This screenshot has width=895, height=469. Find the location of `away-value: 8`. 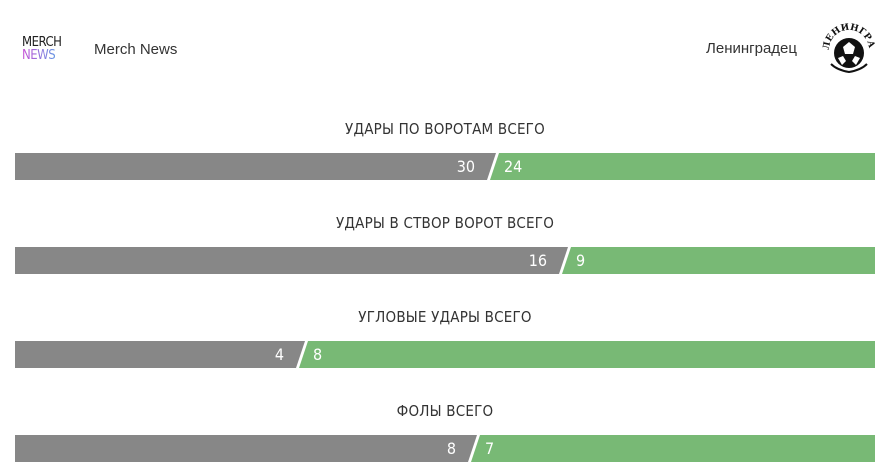

away-value: 8 is located at coordinates (318, 354).